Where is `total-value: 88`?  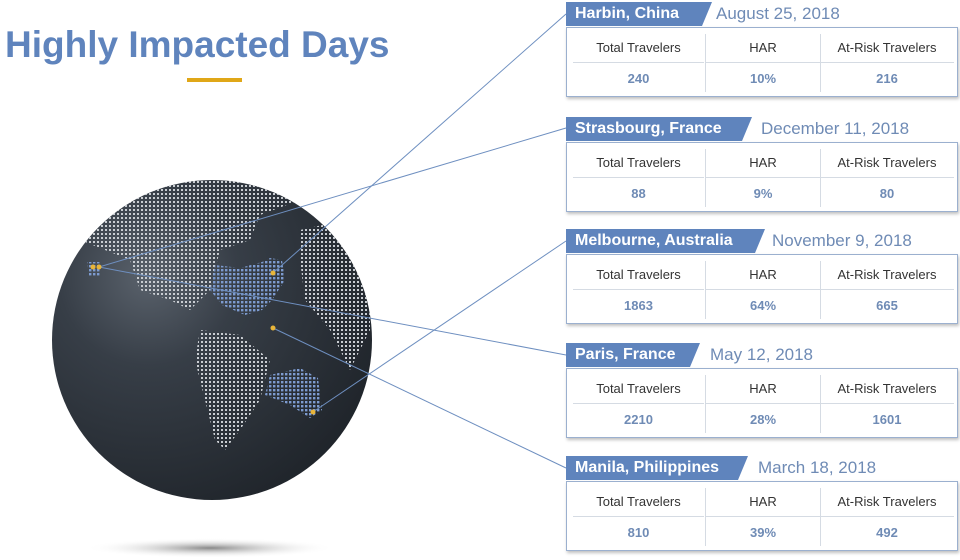 total-value: 88 is located at coordinates (638, 193).